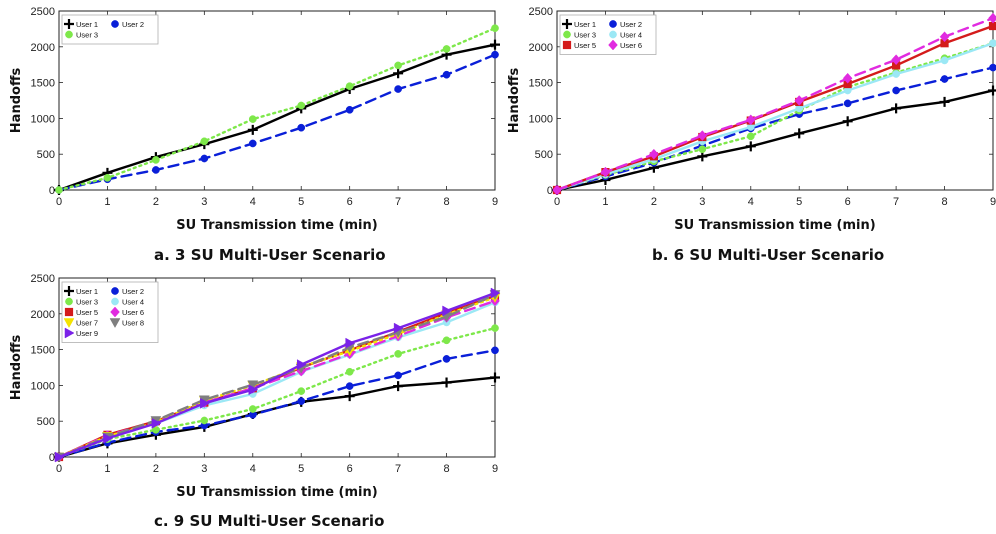  Describe the element at coordinates (631, 35) in the screenshot. I see `legend-label: User 4` at that location.